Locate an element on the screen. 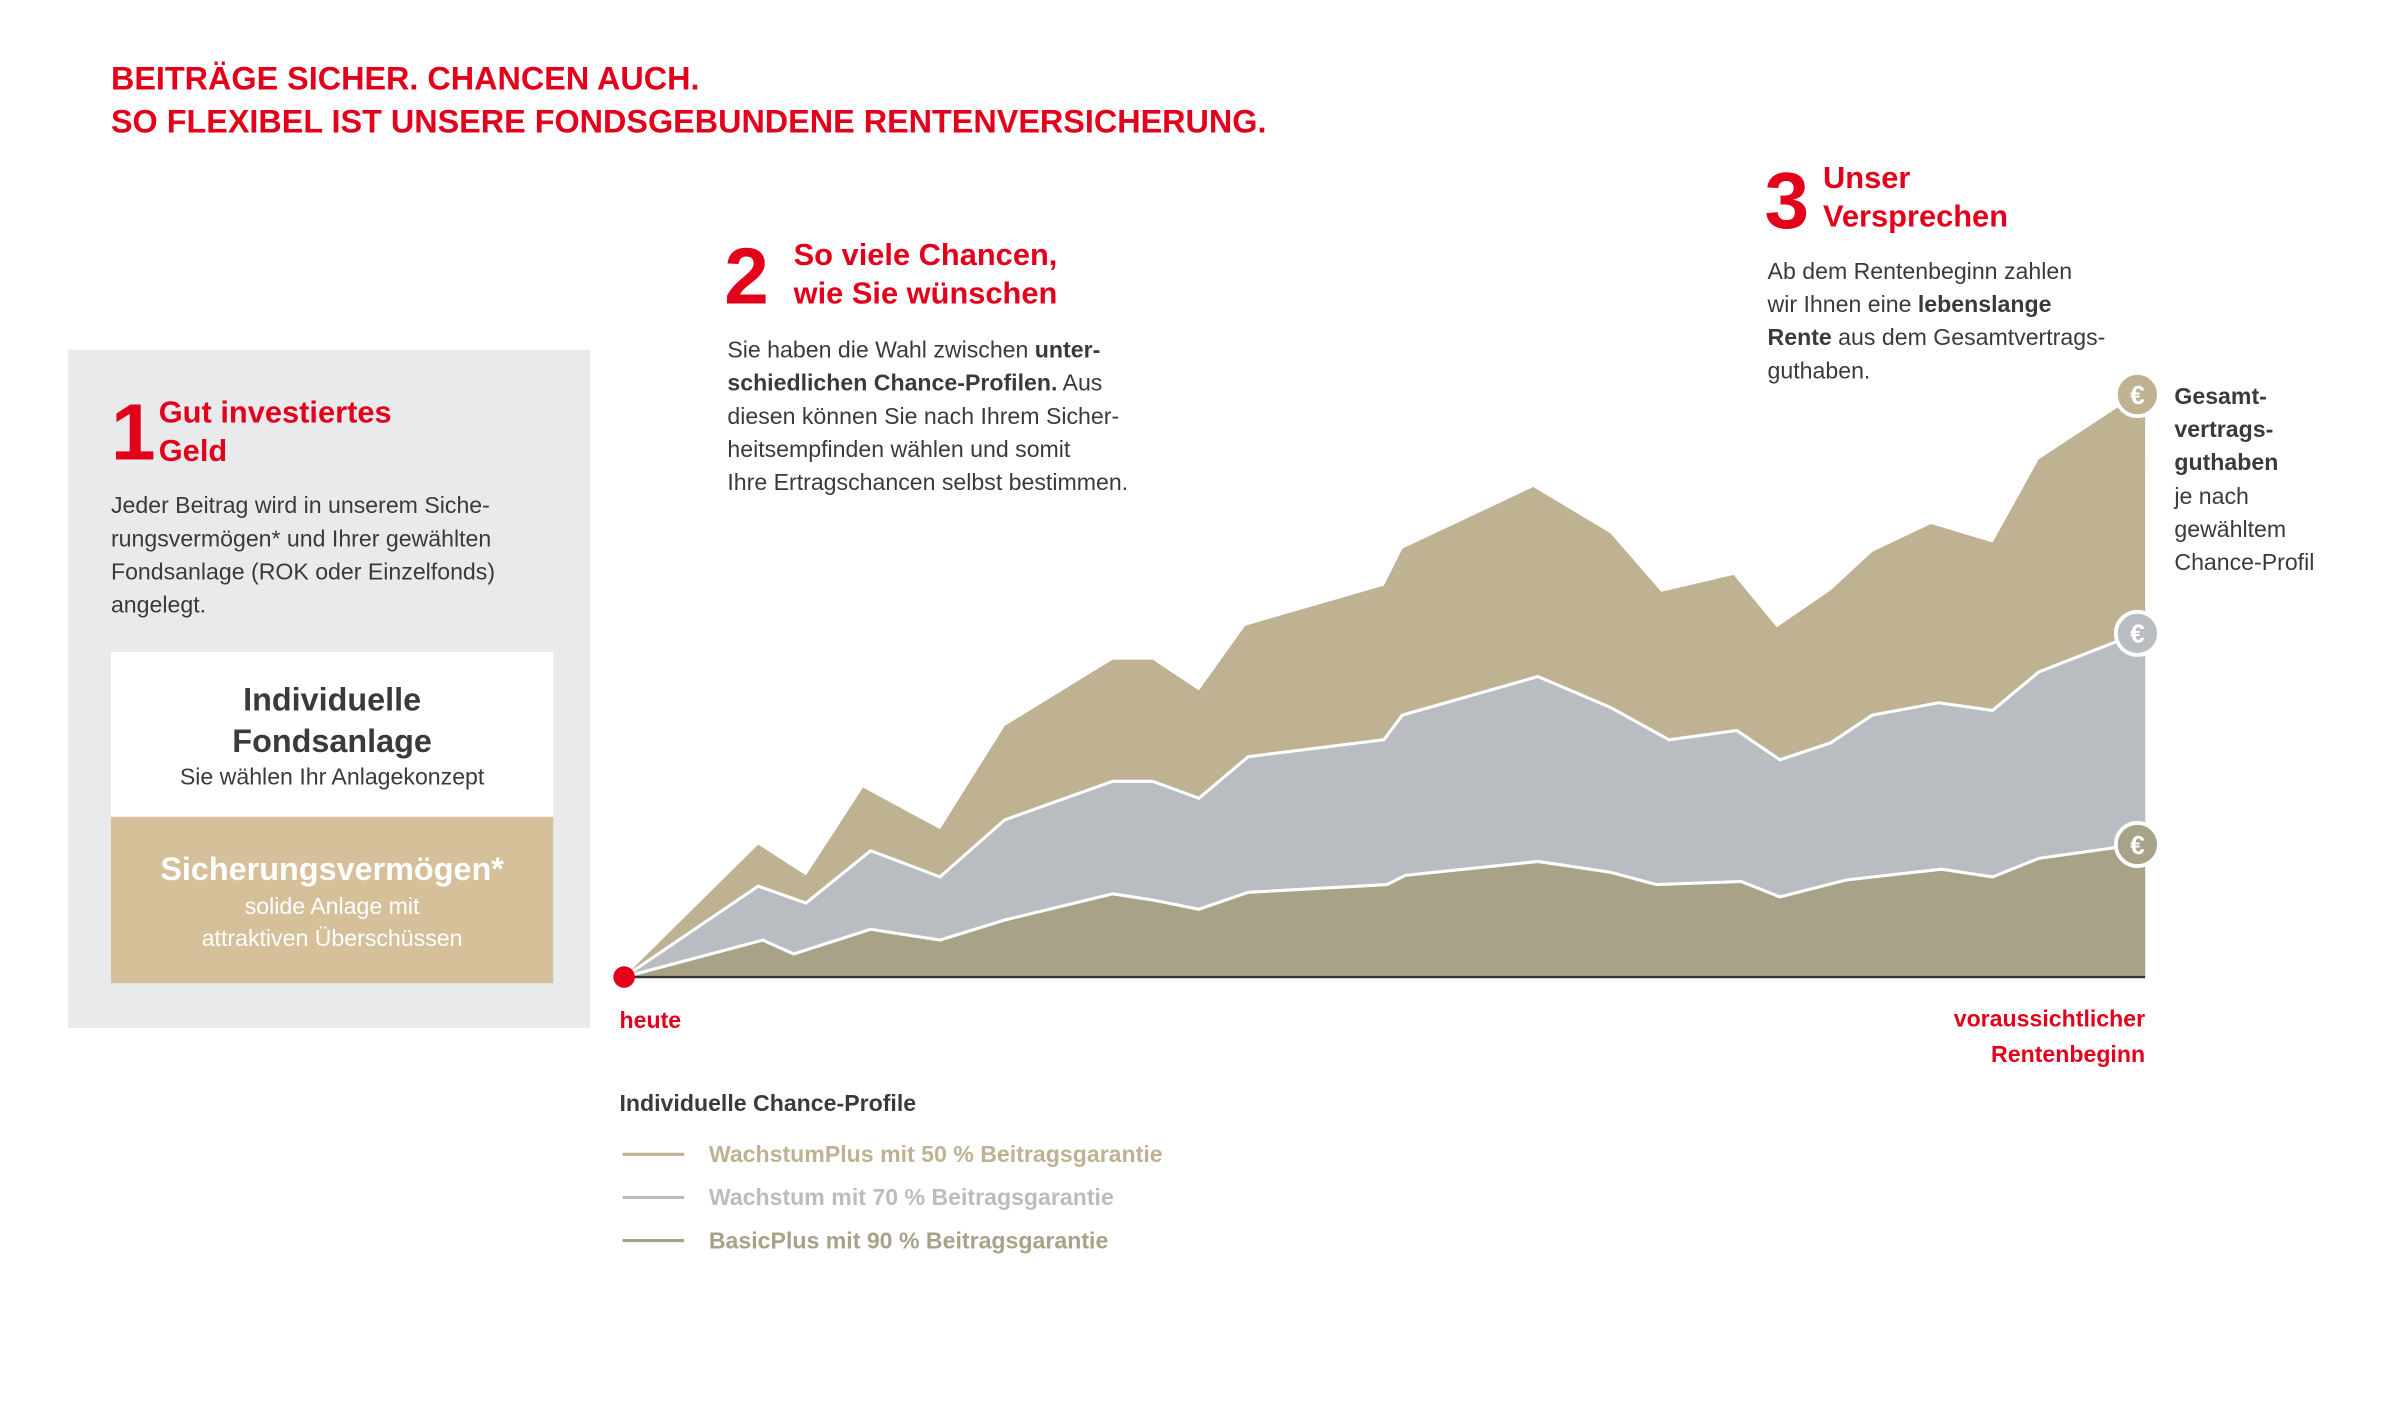 This screenshot has height=1424, width=2404. end-label: gewähltem is located at coordinates (2230, 529).